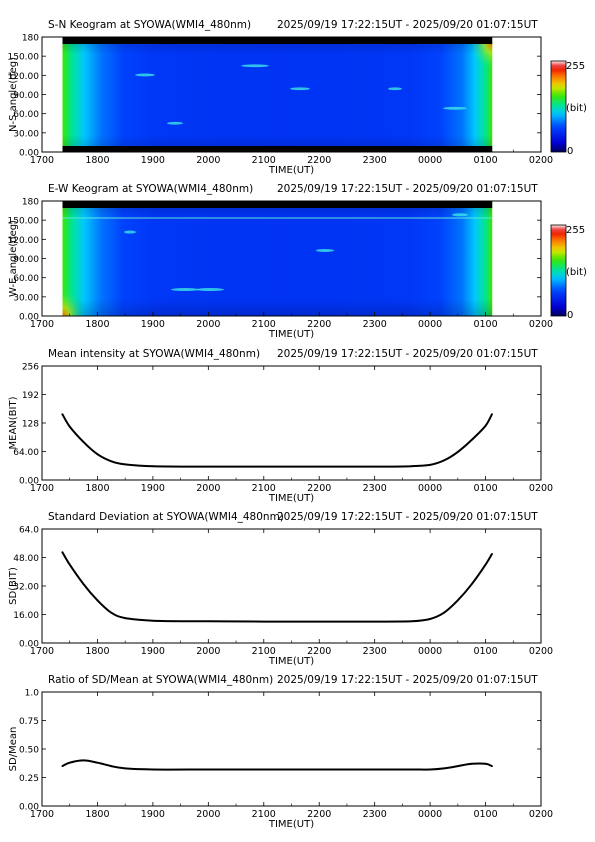 The height and width of the screenshot is (842, 595). I want to click on panel-title: S-N Keogram at SYOWA(WMI4_480nm), so click(149, 25).